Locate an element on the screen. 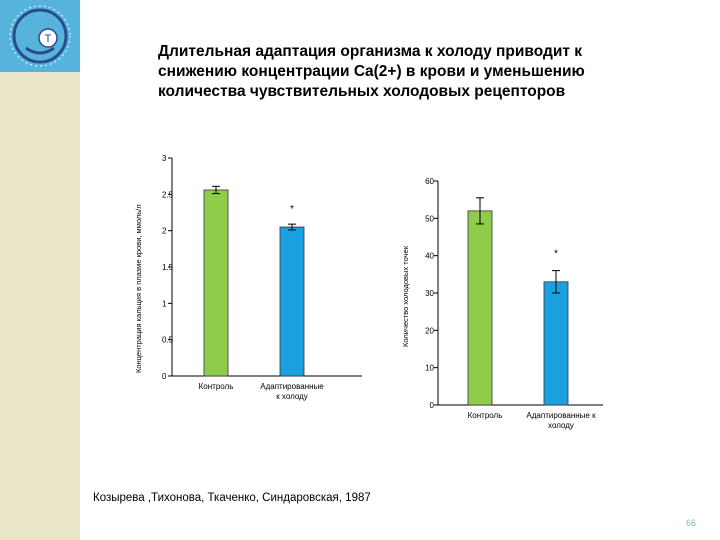 The width and height of the screenshot is (720, 540). cold-points-chart-ylabel: Количество холодовых точек is located at coordinates (405, 296).